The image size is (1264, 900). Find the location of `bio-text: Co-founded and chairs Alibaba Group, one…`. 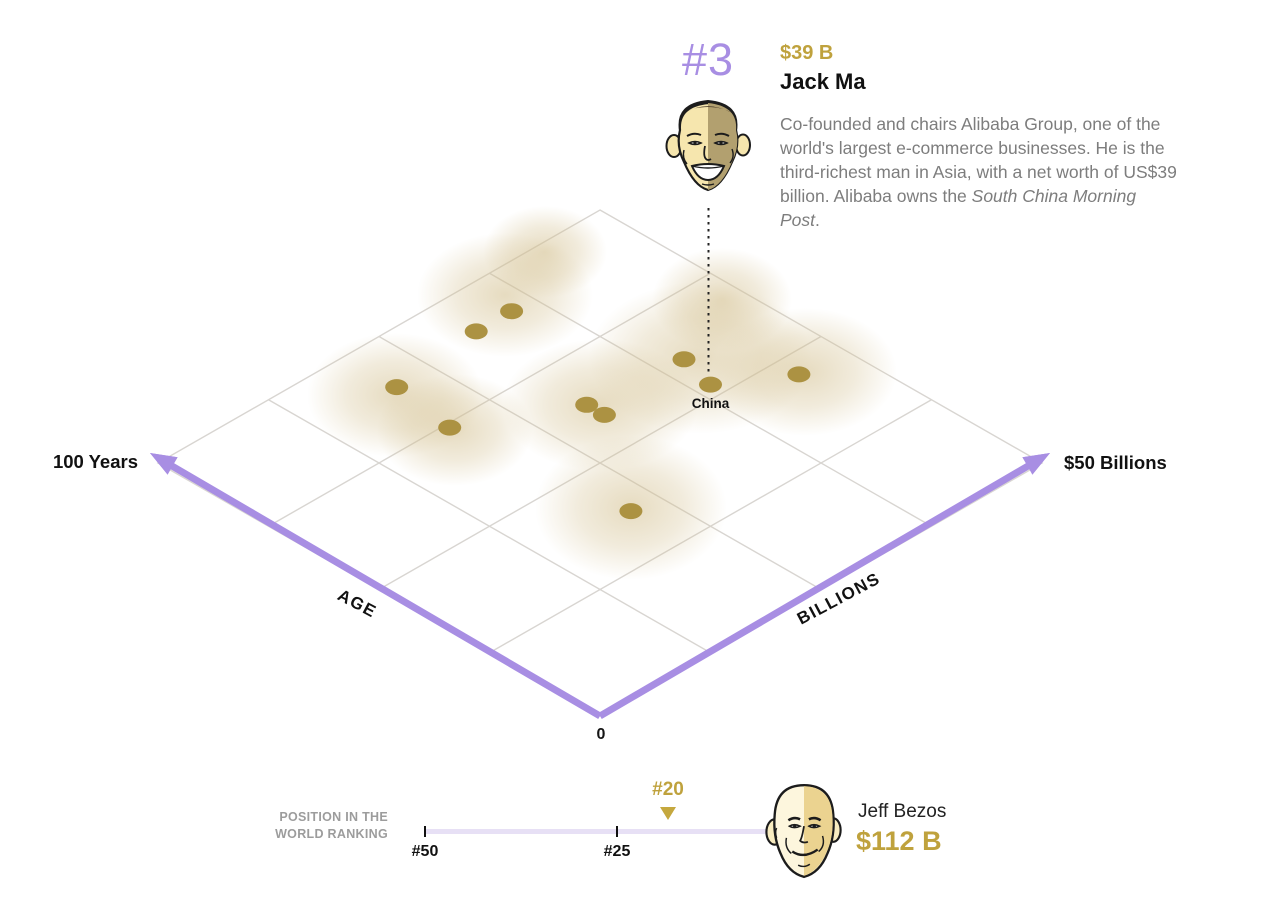

bio-text: Co-founded and chairs Alibaba Group, one… is located at coordinates (978, 172).